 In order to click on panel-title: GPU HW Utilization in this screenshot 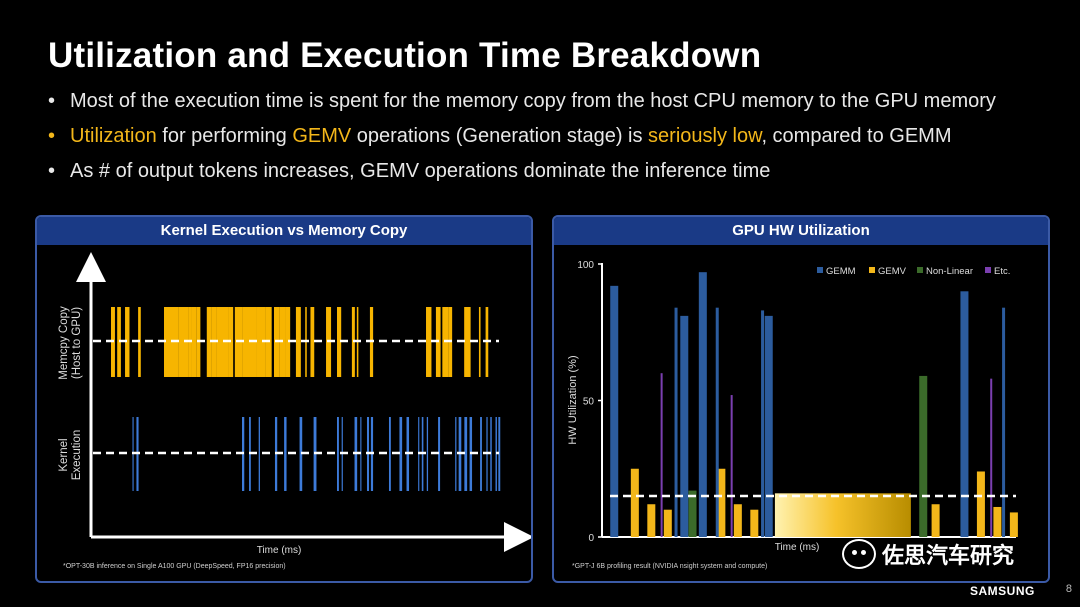, I will do `click(801, 231)`.